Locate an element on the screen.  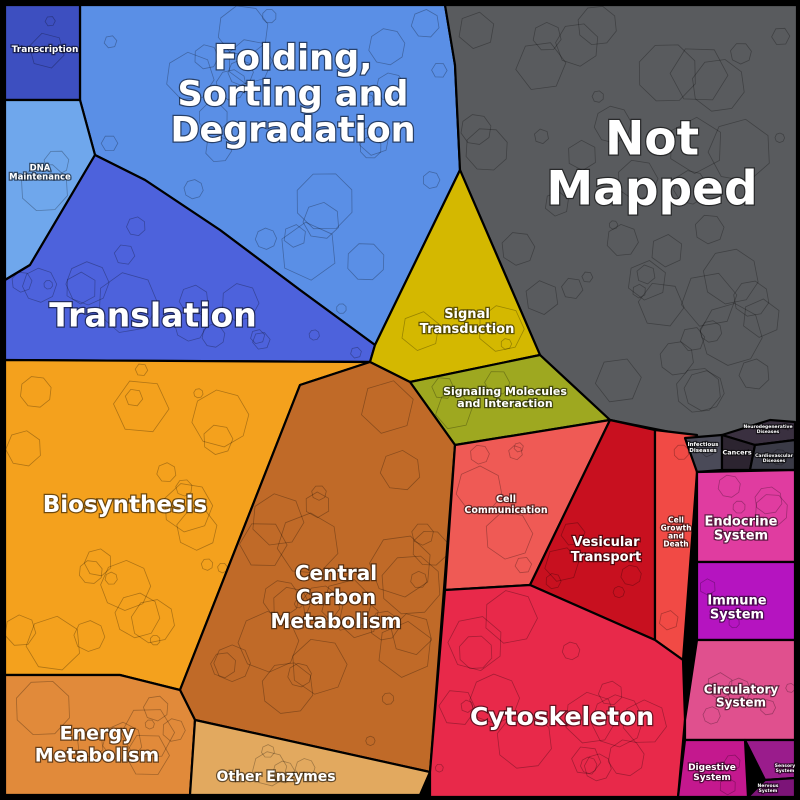
cell-infectious-diseases-label: Infectious Diseases is located at coordinates (704, 448).